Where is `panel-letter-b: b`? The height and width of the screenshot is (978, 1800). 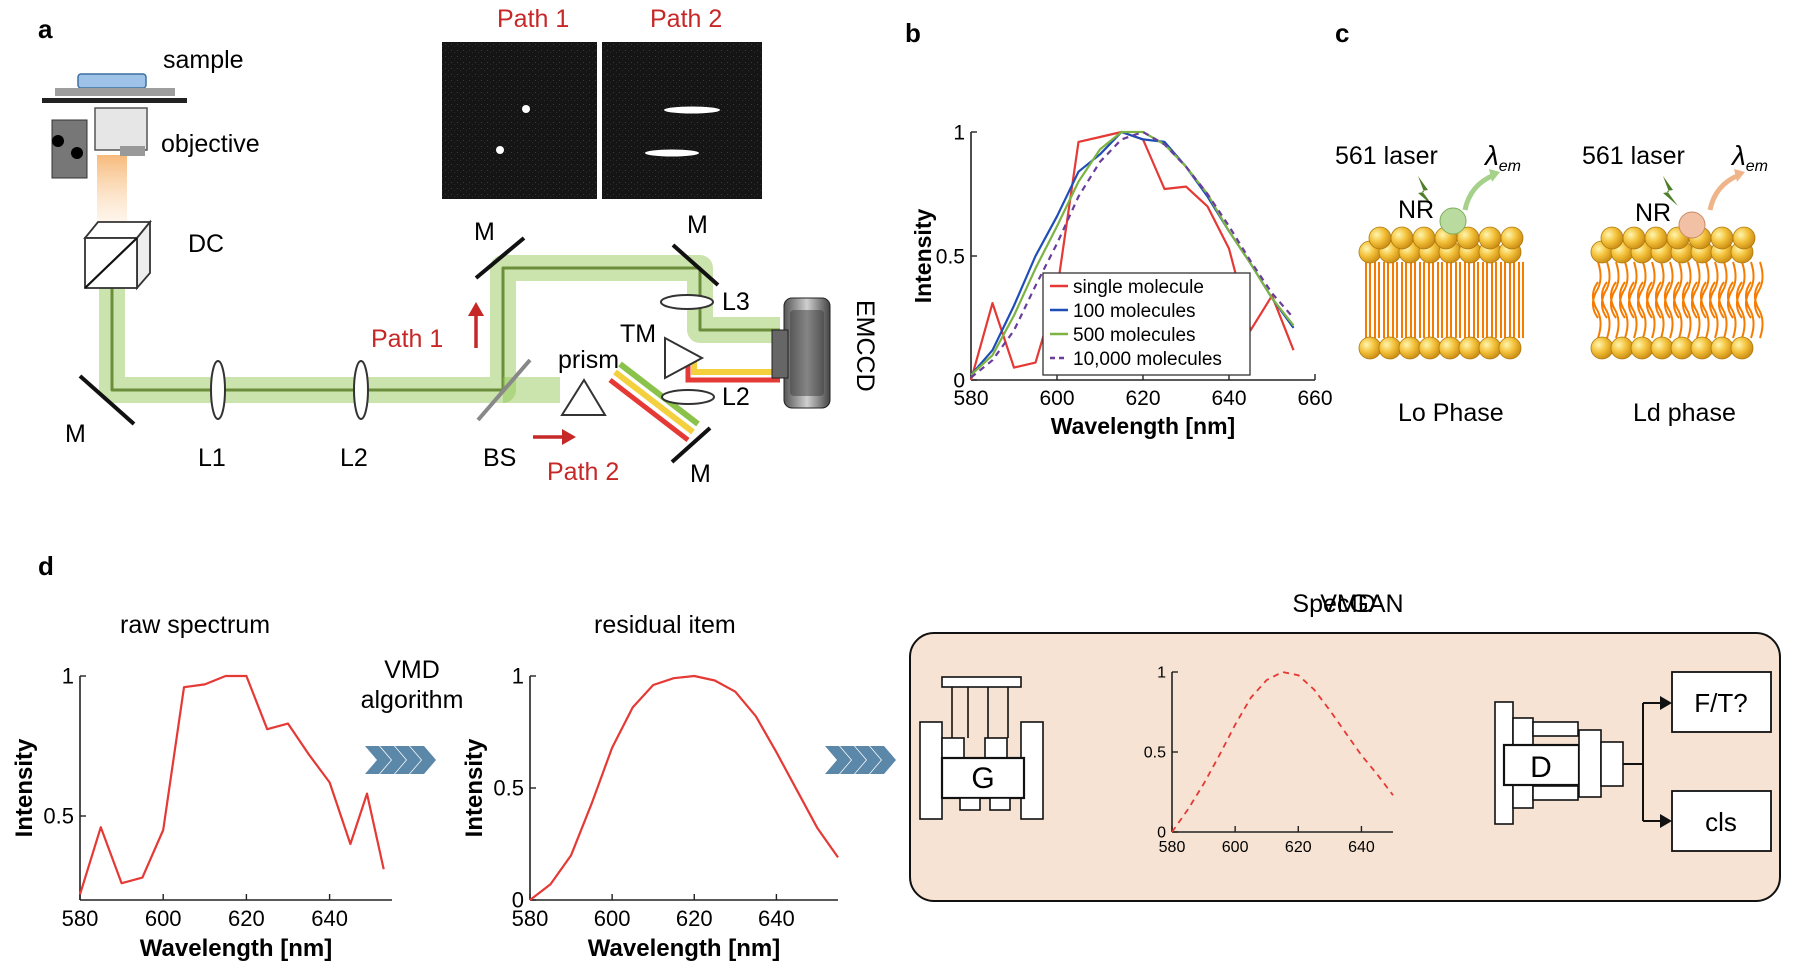 panel-letter-b: b is located at coordinates (913, 33).